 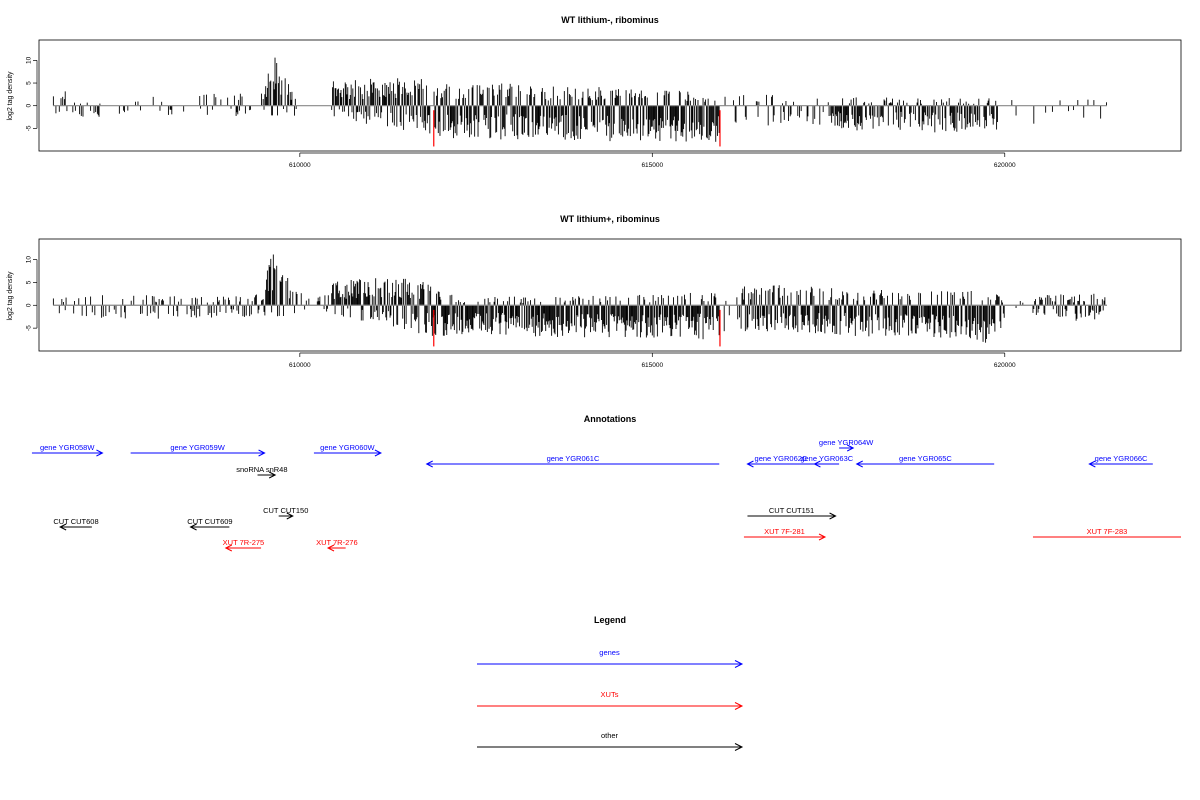 I want to click on feature-label: gene YGR065C, so click(x=925, y=458).